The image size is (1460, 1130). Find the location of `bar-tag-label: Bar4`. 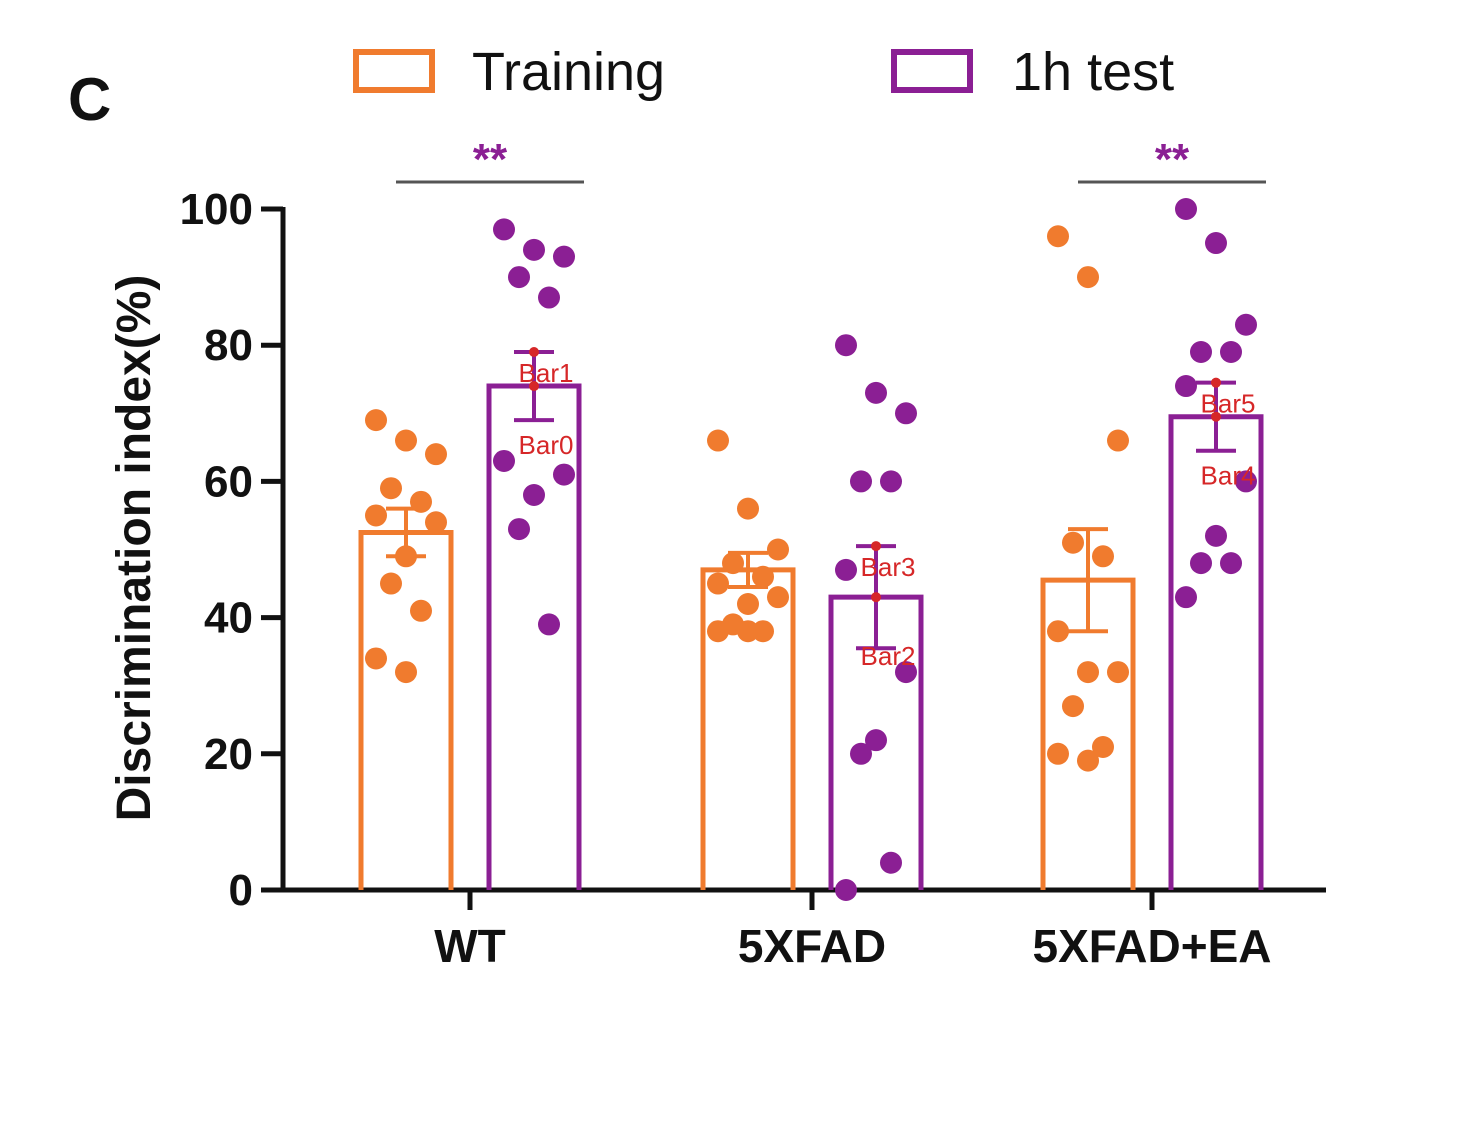

bar-tag-label: Bar4 is located at coordinates (1228, 476).